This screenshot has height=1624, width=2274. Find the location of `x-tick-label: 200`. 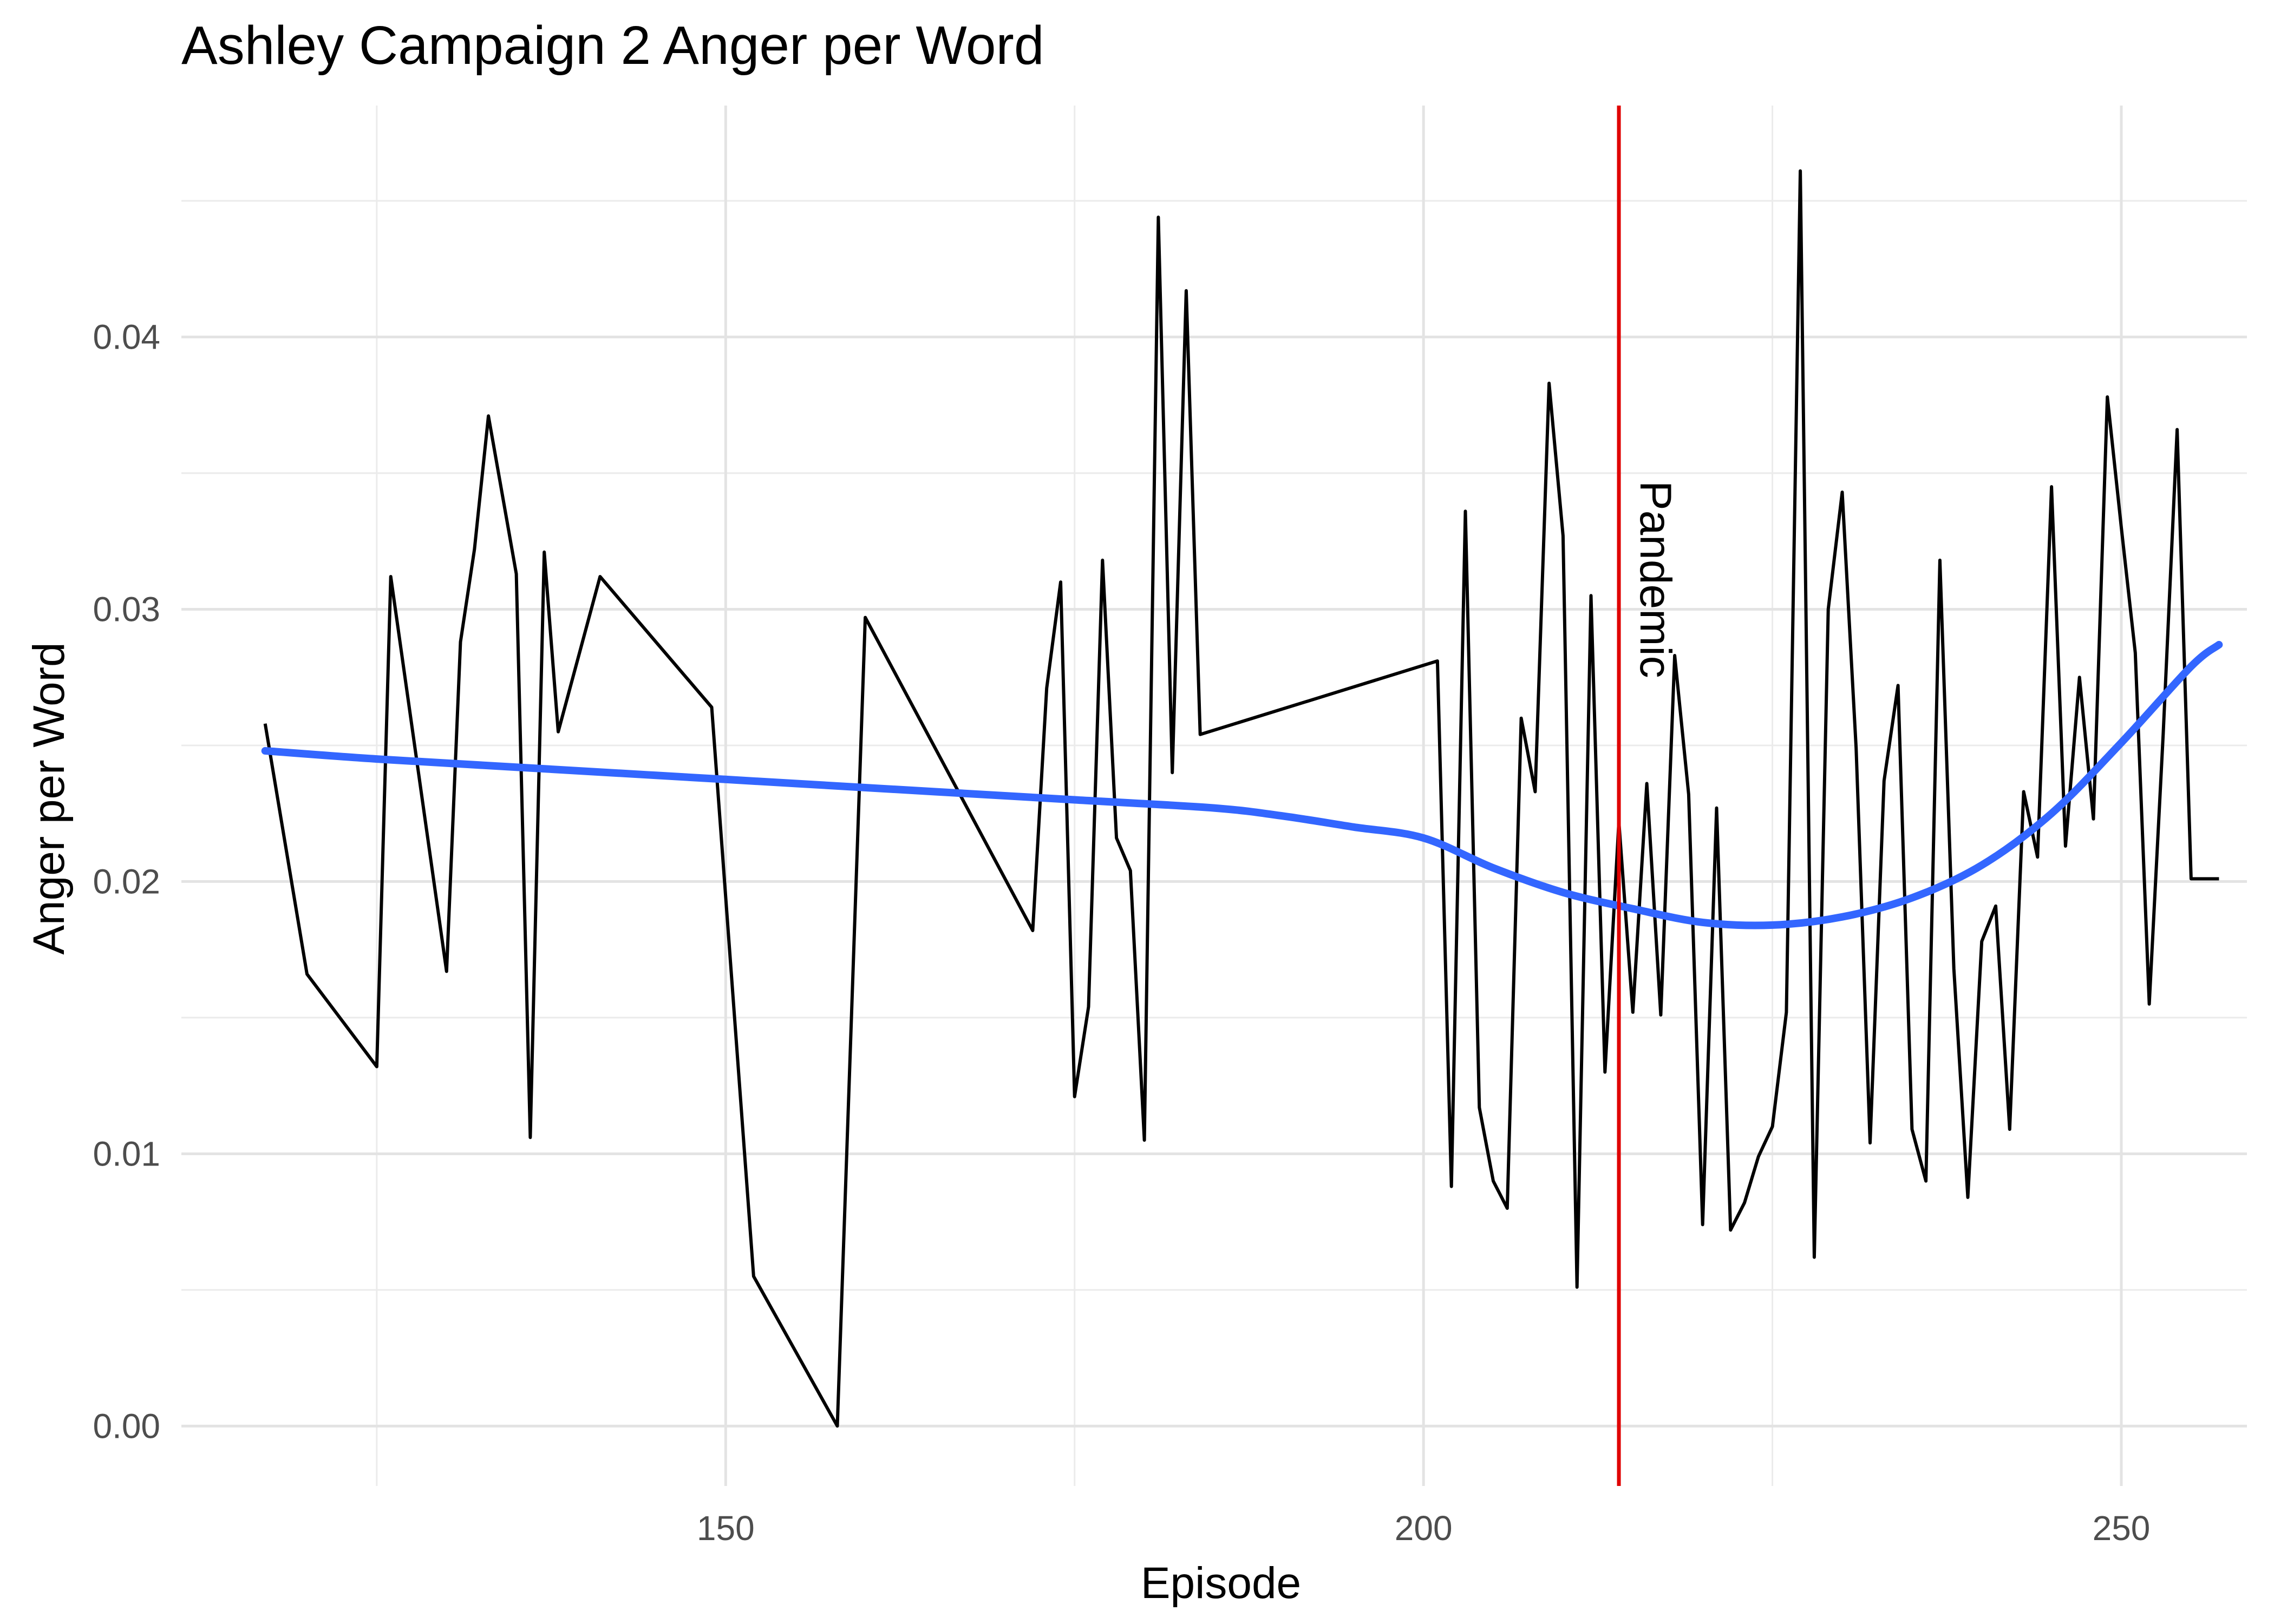

x-tick-label: 200 is located at coordinates (1424, 1528).